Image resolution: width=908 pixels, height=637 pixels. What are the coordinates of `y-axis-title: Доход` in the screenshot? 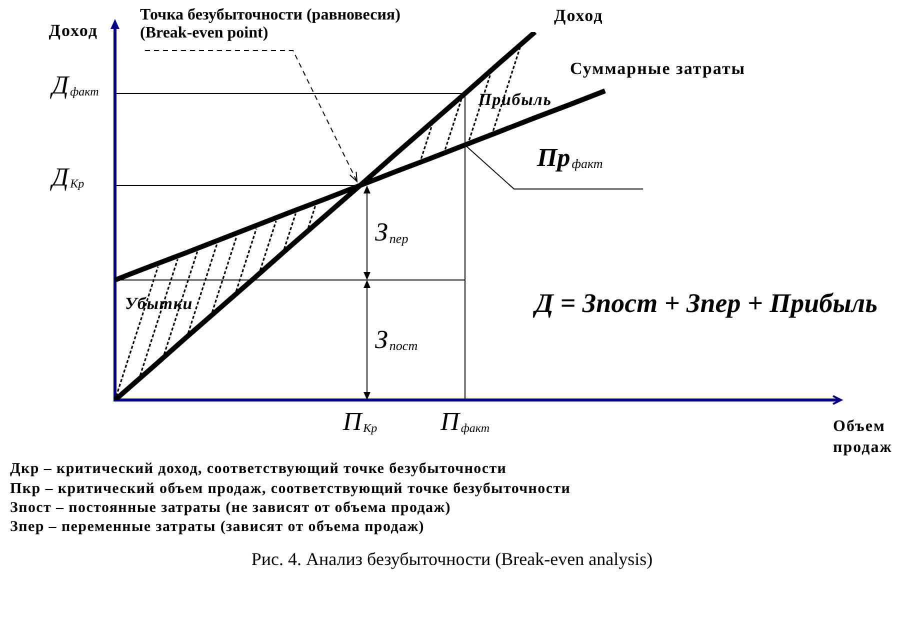 It's located at (73, 30).